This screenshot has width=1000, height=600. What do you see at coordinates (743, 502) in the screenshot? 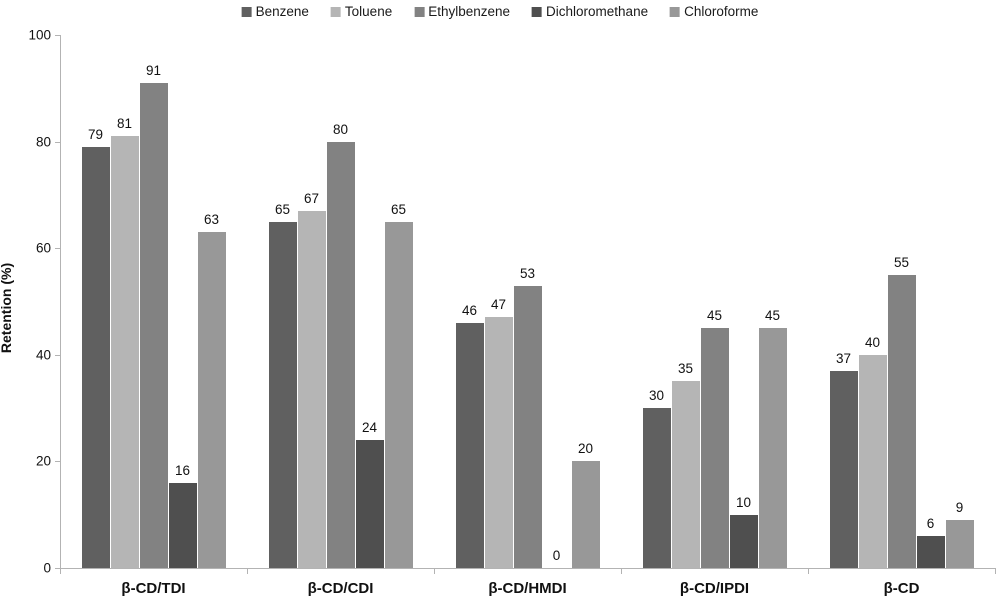
I see `bar-value-label: 10` at bounding box center [743, 502].